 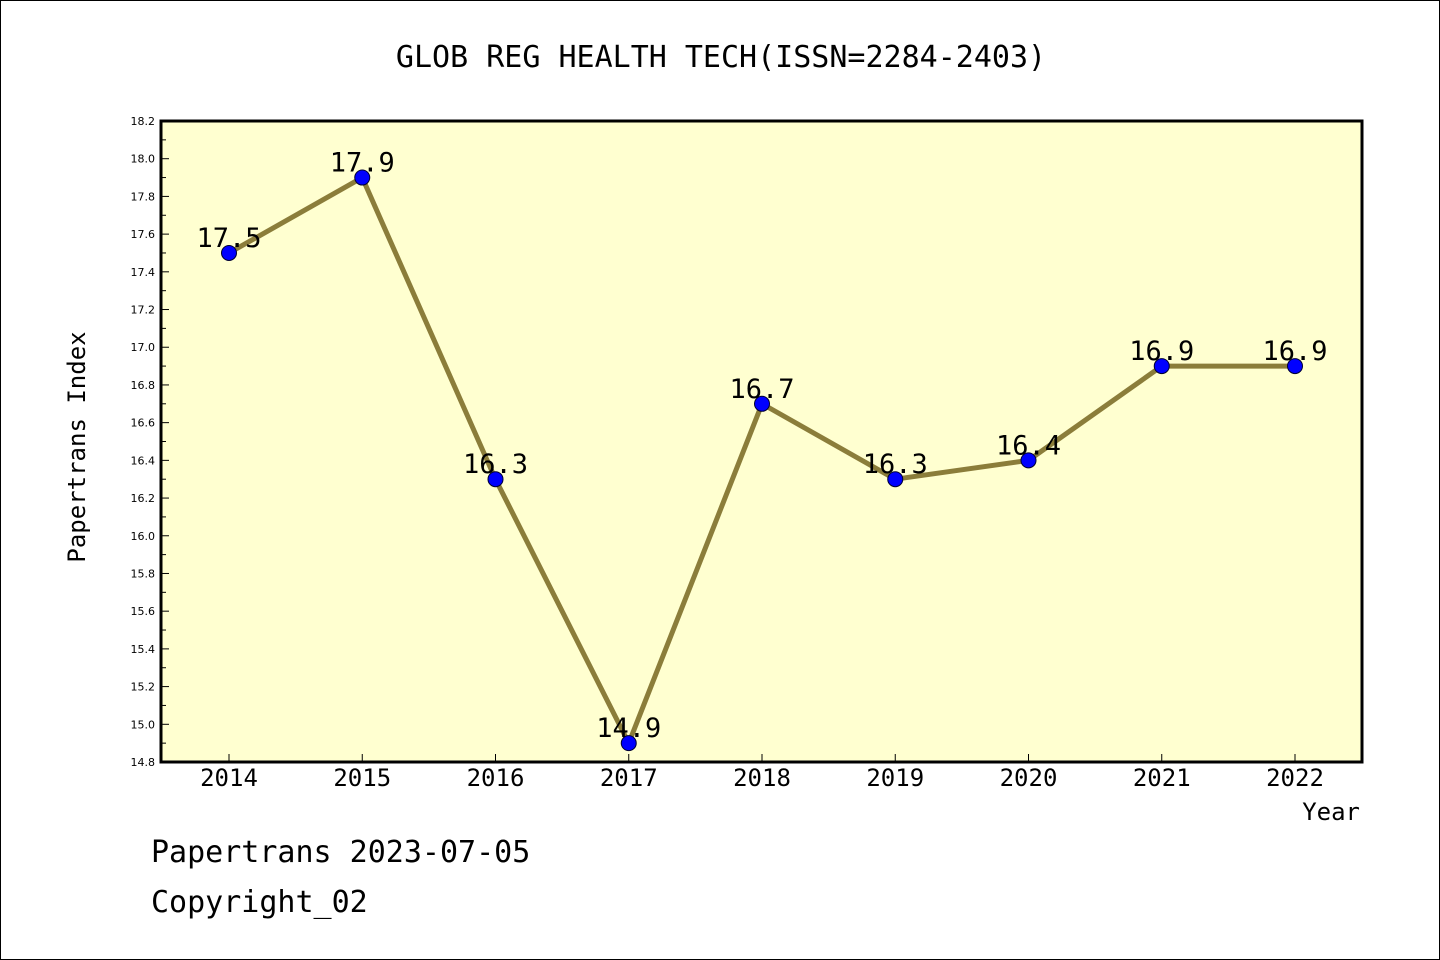 What do you see at coordinates (762, 778) in the screenshot?
I see `x-tick-label: 2018` at bounding box center [762, 778].